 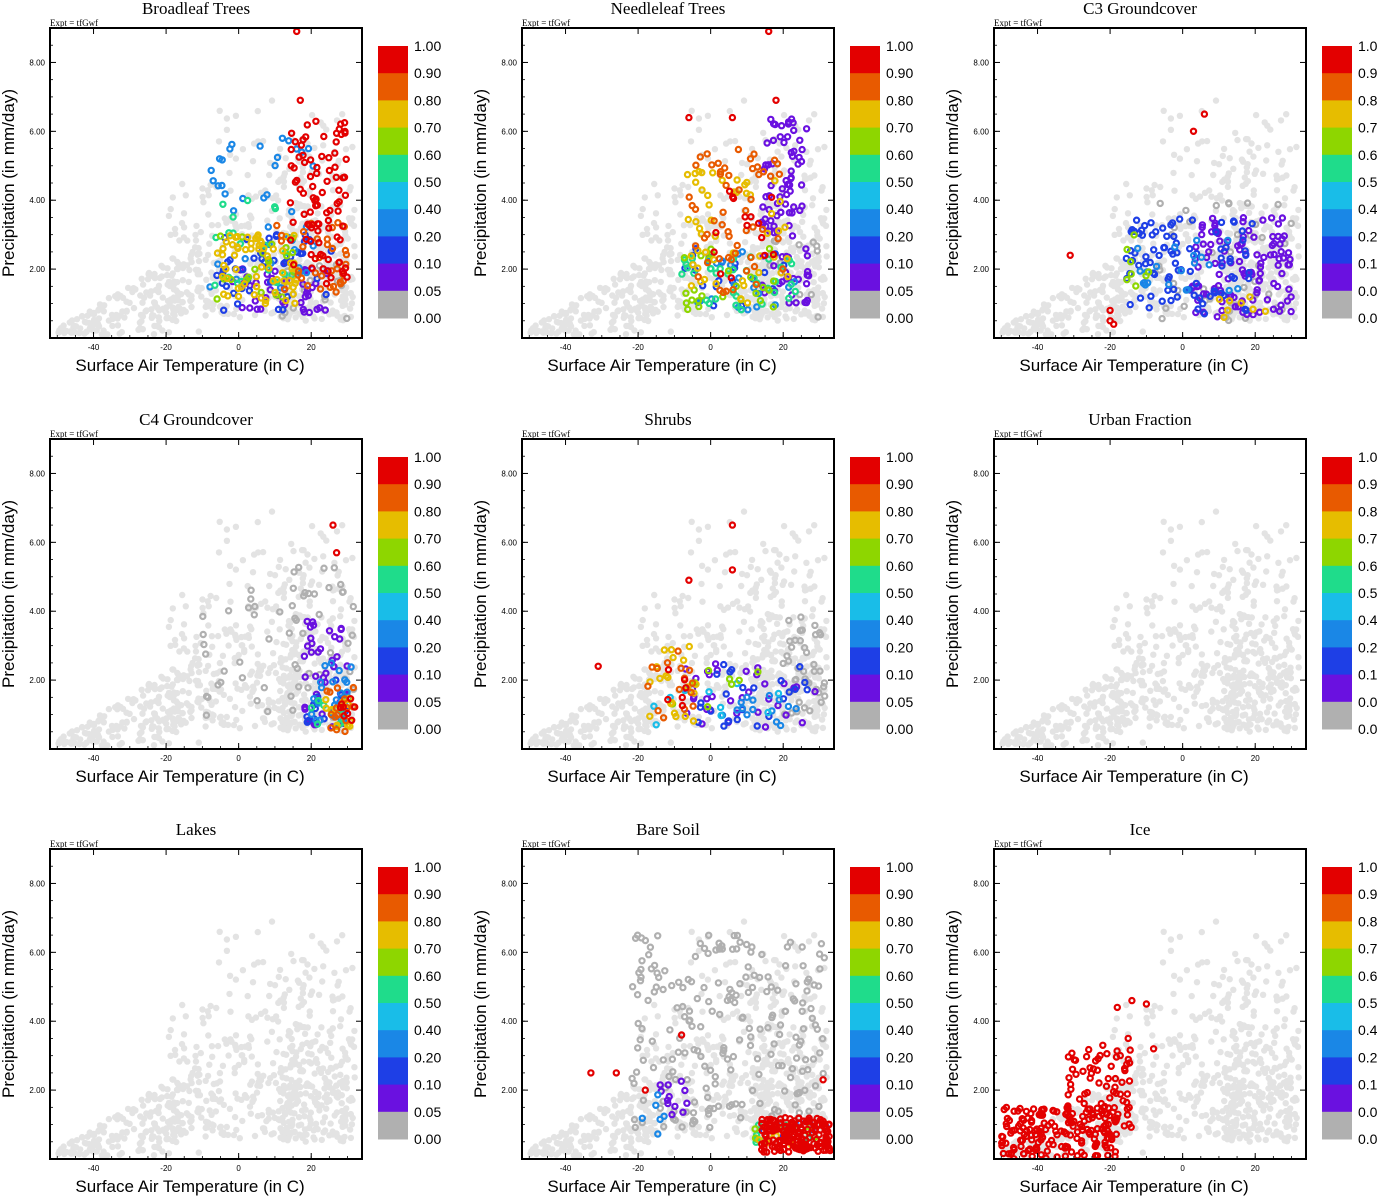 What do you see at coordinates (427, 511) in the screenshot?
I see `colorbar-label: 0.80` at bounding box center [427, 511].